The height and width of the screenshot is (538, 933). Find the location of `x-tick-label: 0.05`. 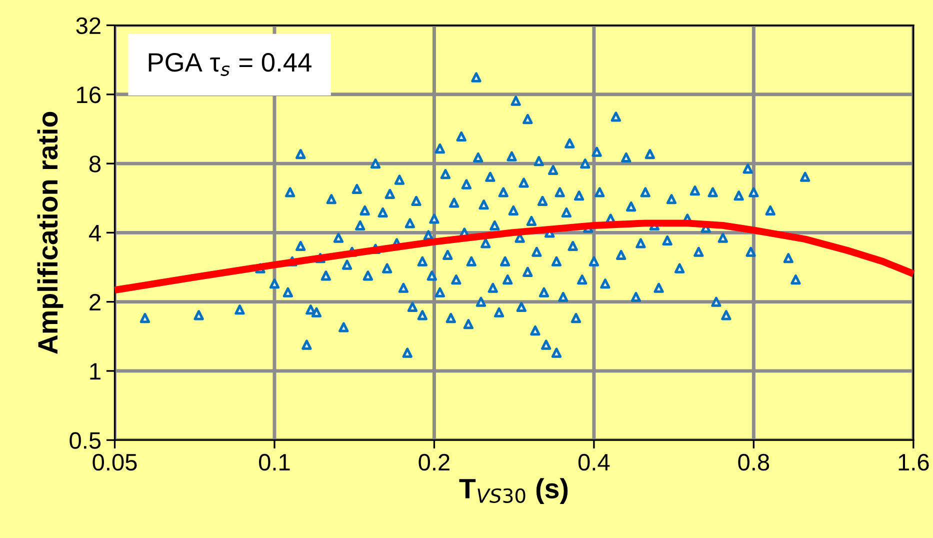

x-tick-label: 0.05 is located at coordinates (114, 462).